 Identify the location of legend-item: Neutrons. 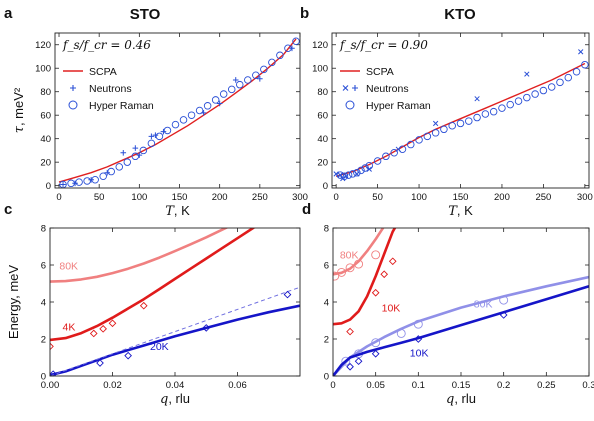
(375, 89).